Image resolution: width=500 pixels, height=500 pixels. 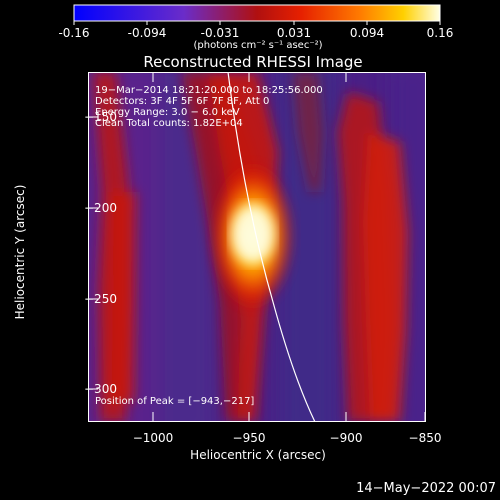 What do you see at coordinates (425, 438) in the screenshot?
I see `x-tick-label: −850` at bounding box center [425, 438].